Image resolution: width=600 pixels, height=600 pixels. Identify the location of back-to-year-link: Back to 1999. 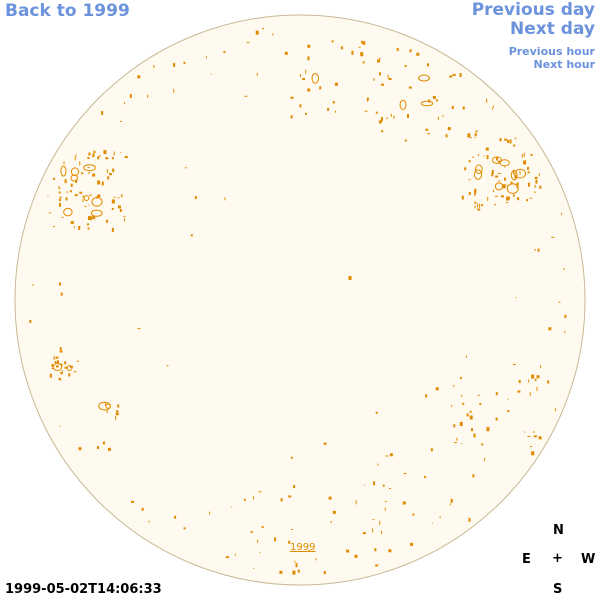
(67, 11).